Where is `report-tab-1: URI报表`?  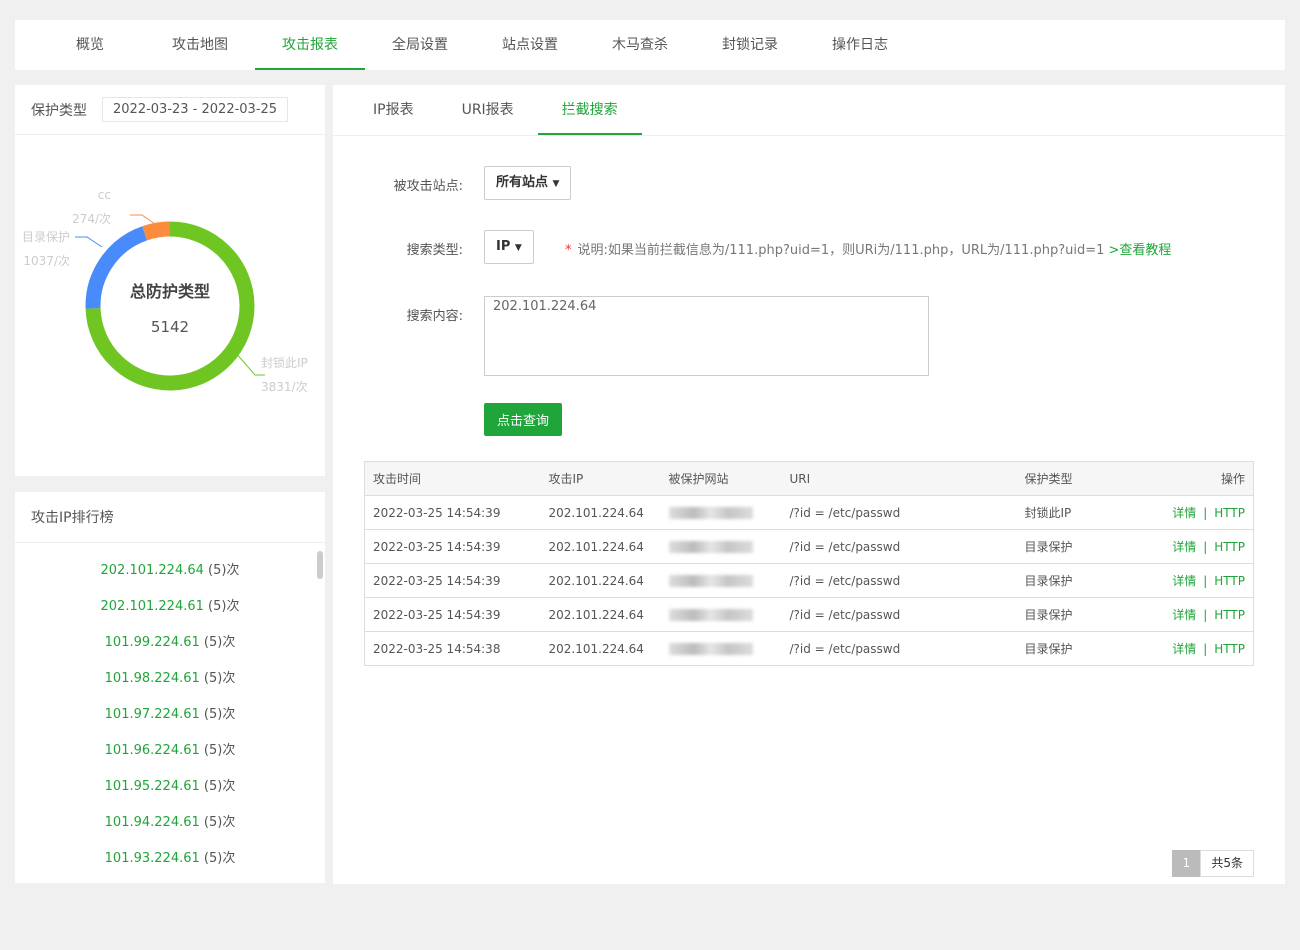
report-tab-1: URI报表 is located at coordinates (487, 110).